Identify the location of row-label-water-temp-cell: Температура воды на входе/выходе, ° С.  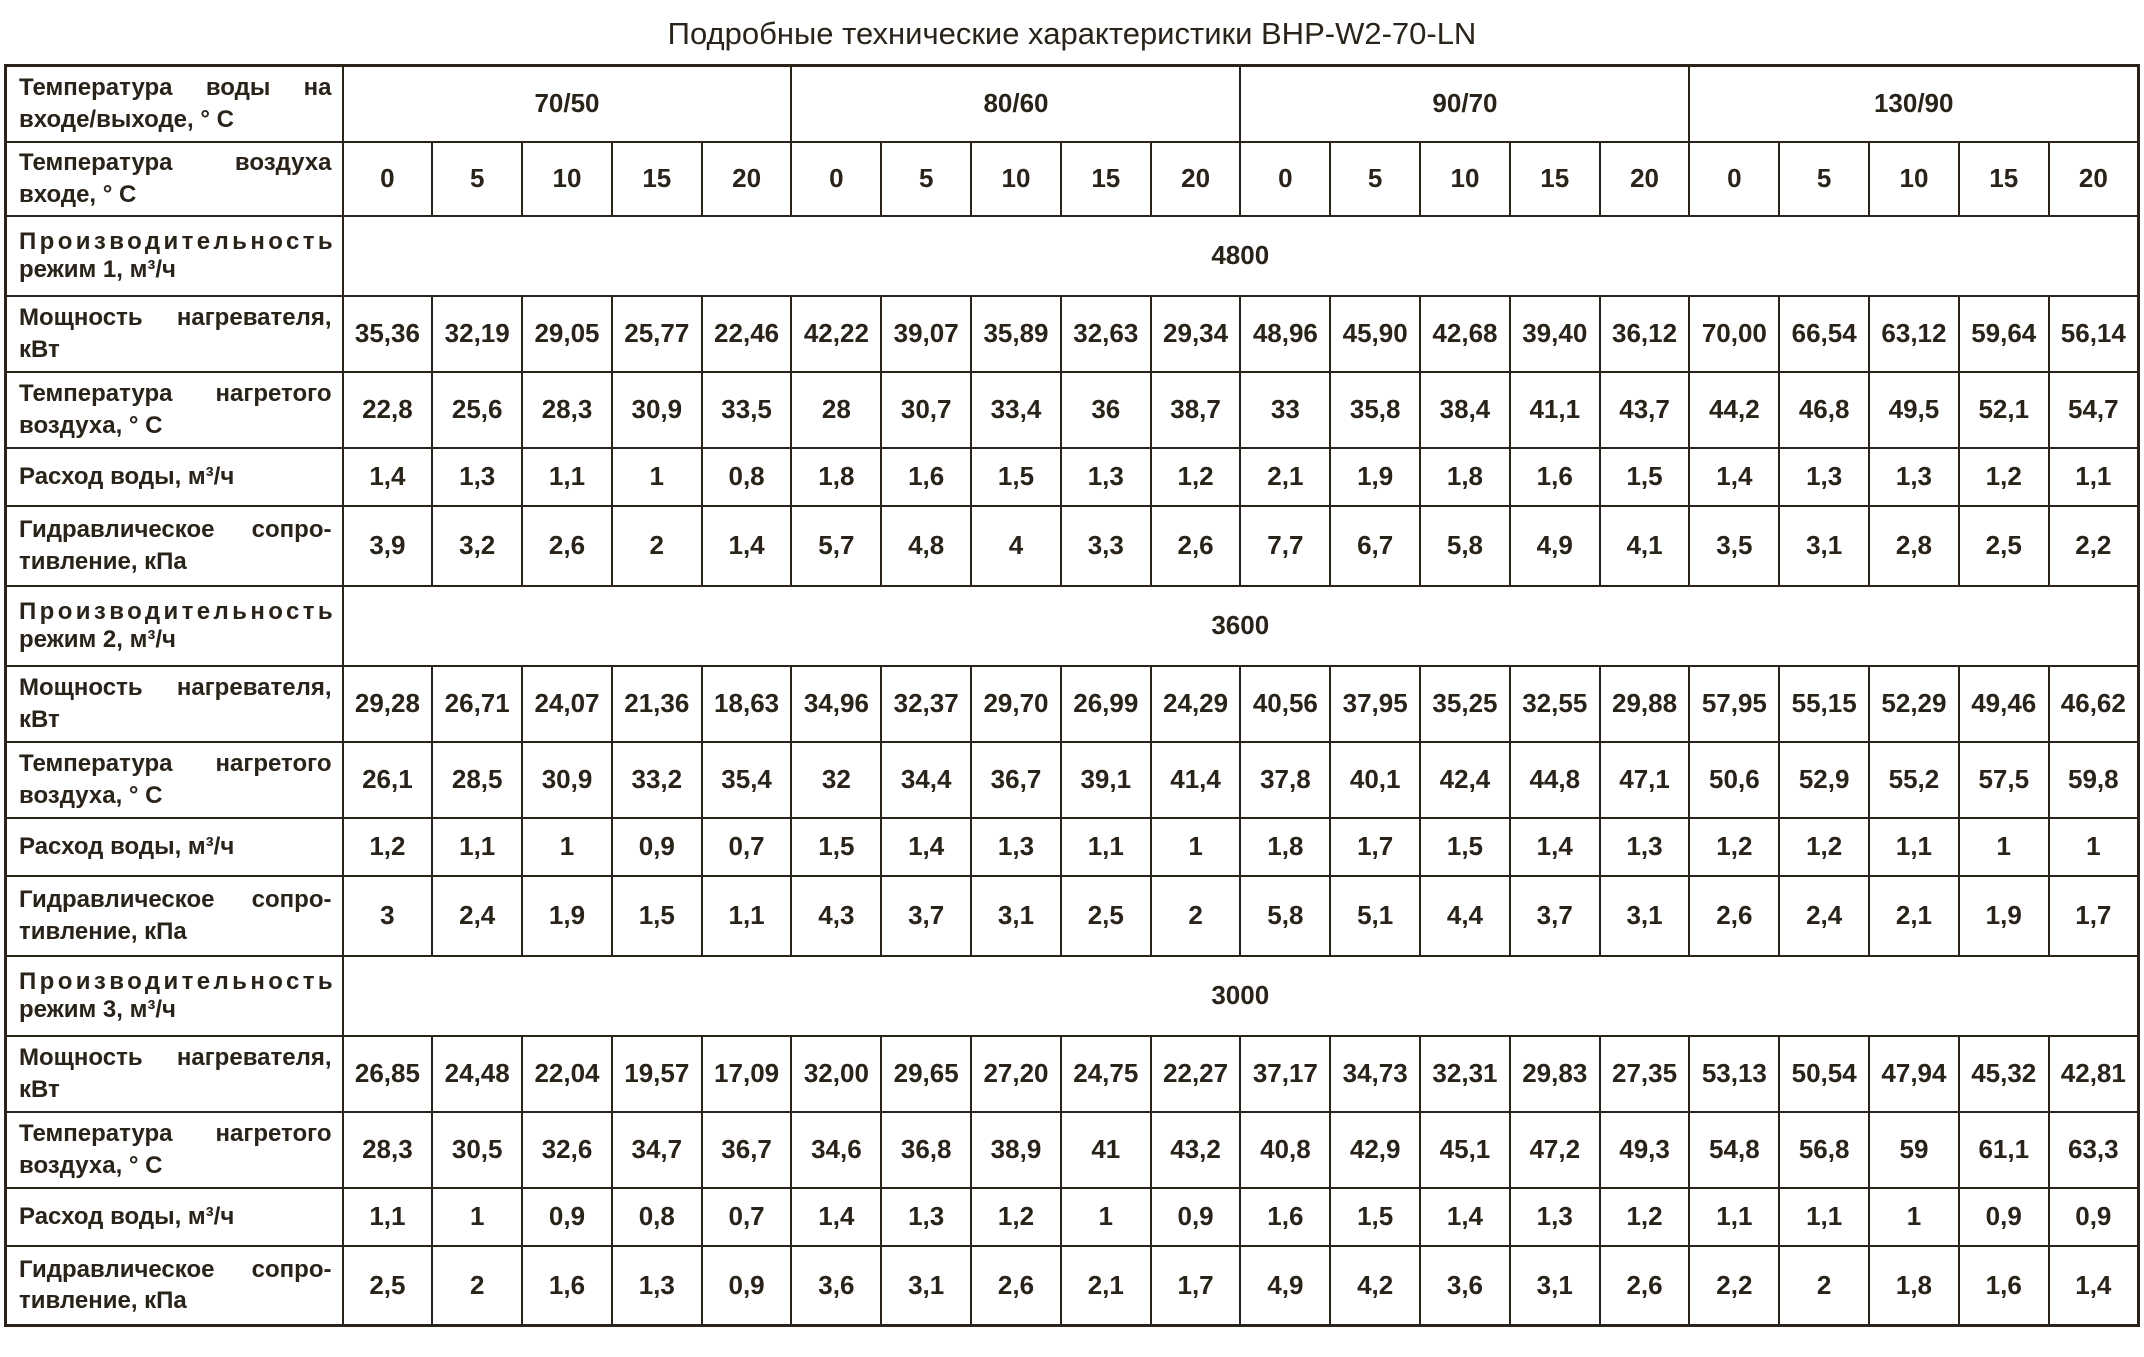
(174, 103).